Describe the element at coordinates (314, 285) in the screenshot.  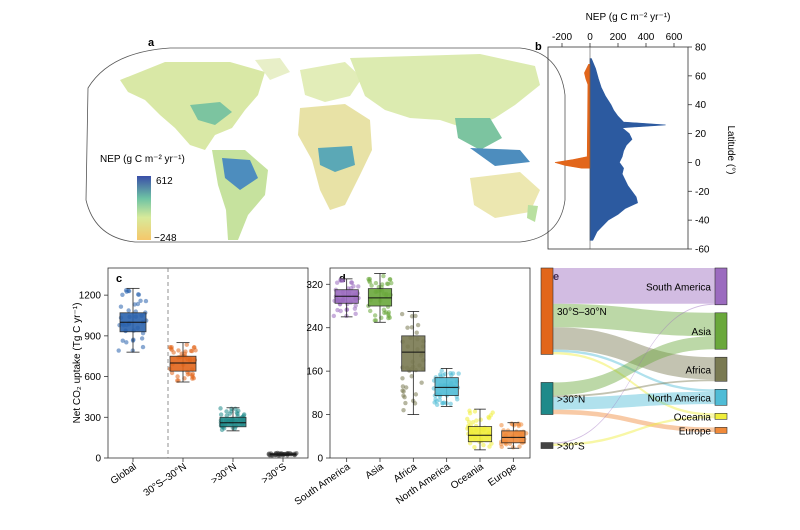
I see `d-ytick-label: 320` at that location.